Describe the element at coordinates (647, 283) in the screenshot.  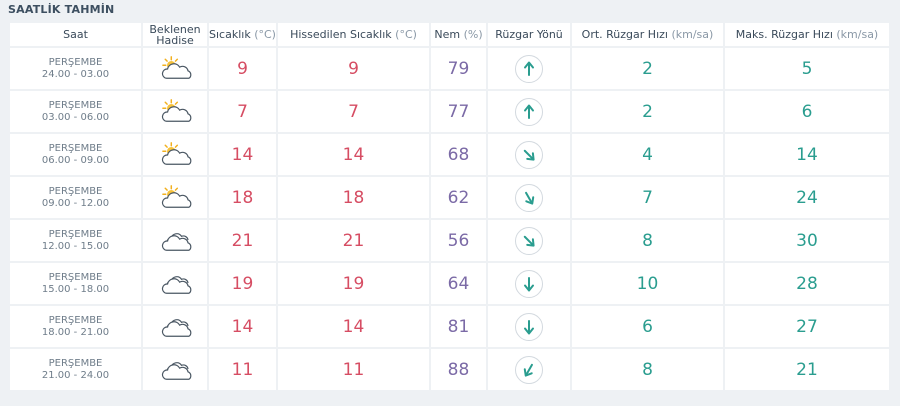
I see `avg-wind-value: 10` at that location.